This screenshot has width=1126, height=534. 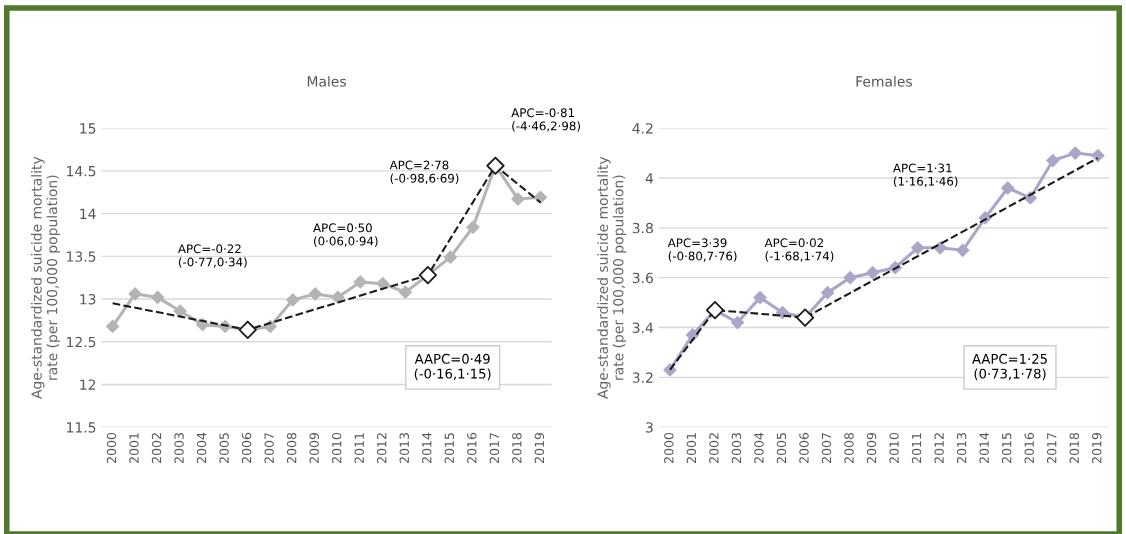 I want to click on annotation: AAPC=1·25 (0·73,1·78), so click(x=1009, y=367).